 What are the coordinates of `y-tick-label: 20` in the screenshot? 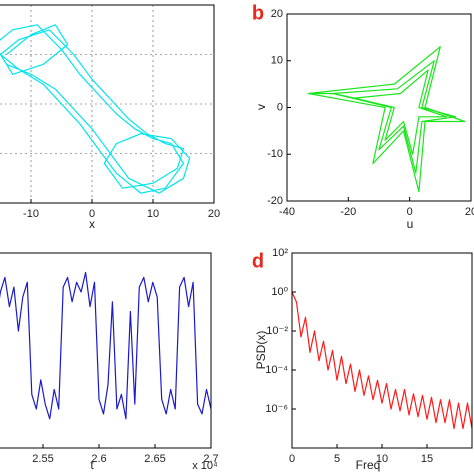 It's located at (277, 14).